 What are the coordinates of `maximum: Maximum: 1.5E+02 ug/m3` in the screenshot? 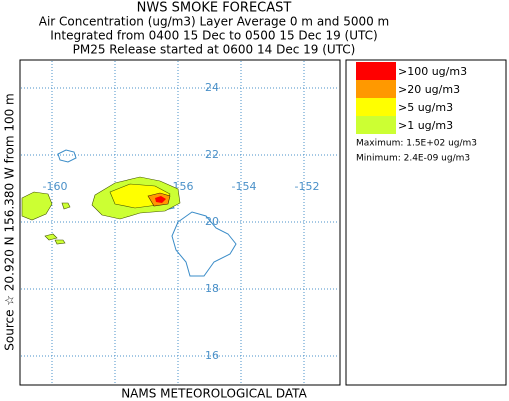 It's located at (416, 144).